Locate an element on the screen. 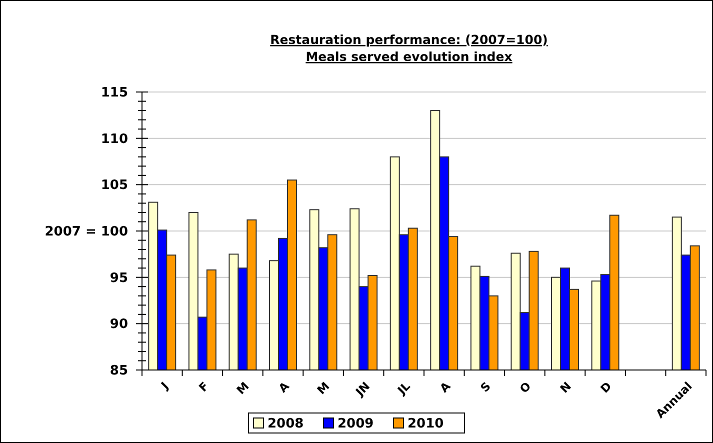 This screenshot has height=443, width=713. x-tick-label: N is located at coordinates (565, 387).